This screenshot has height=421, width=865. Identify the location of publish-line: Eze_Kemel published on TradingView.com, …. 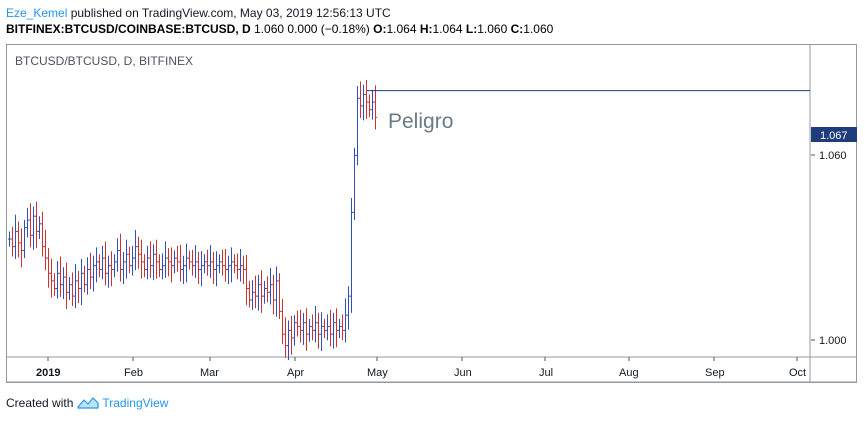
(431, 13).